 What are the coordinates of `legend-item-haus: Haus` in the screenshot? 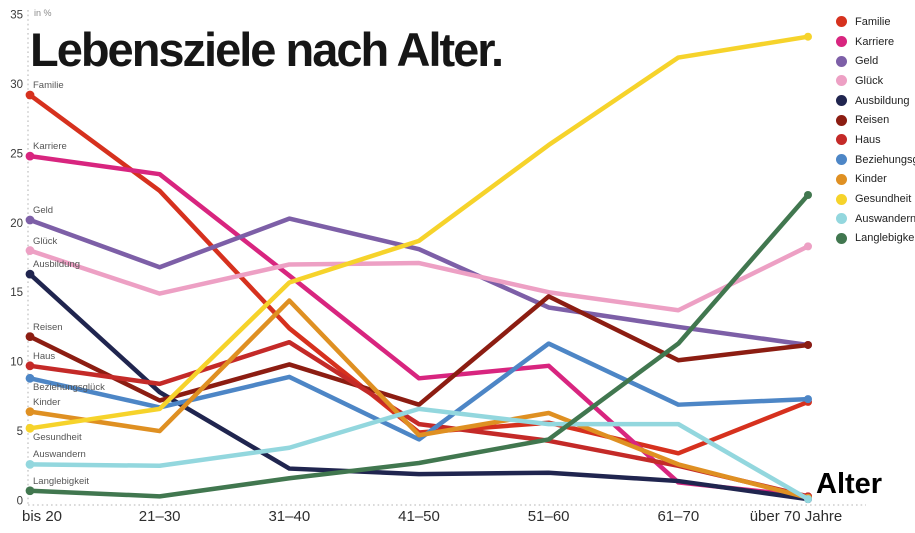 It's located at (875, 140).